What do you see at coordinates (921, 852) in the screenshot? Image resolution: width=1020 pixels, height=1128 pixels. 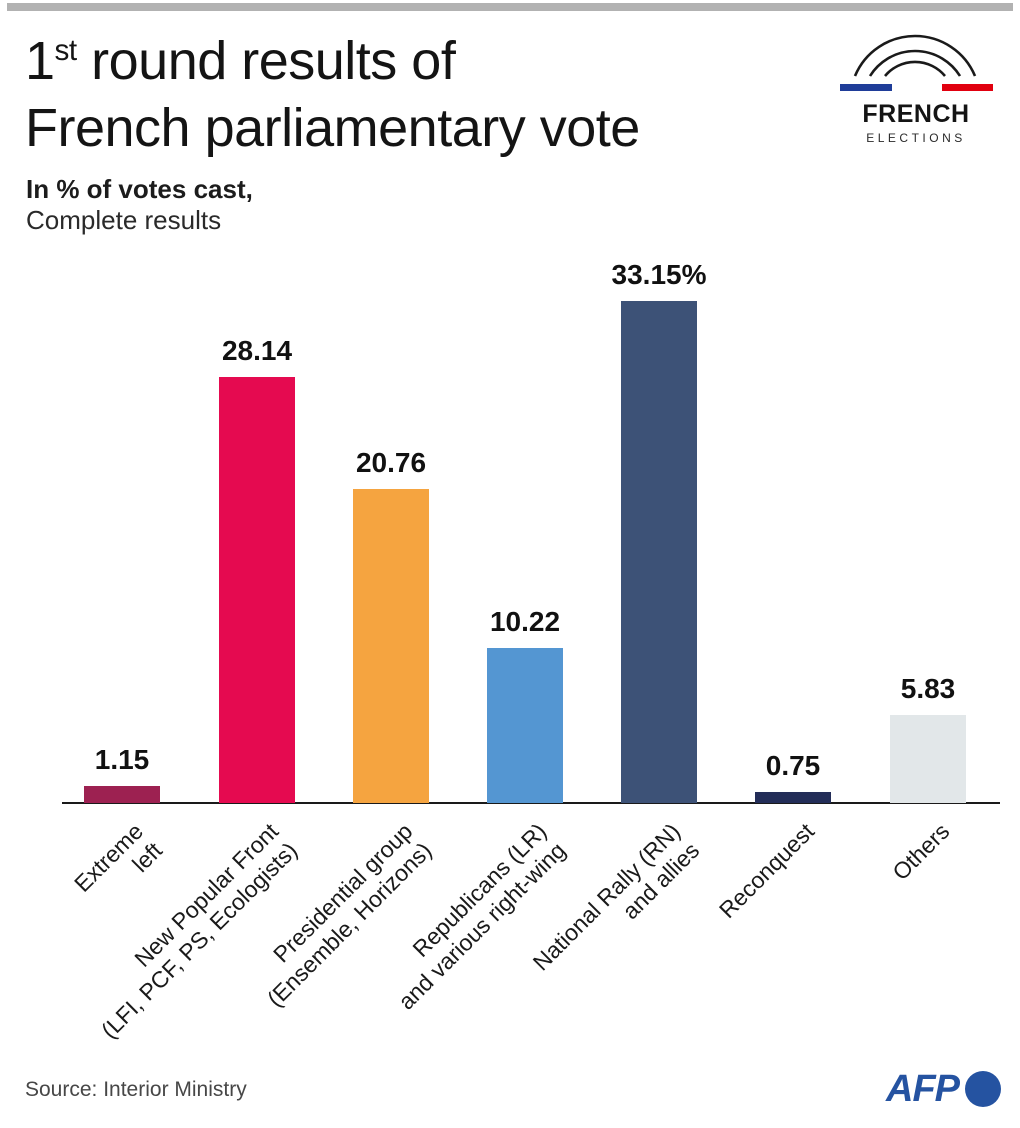 I see `category-label: Others` at bounding box center [921, 852].